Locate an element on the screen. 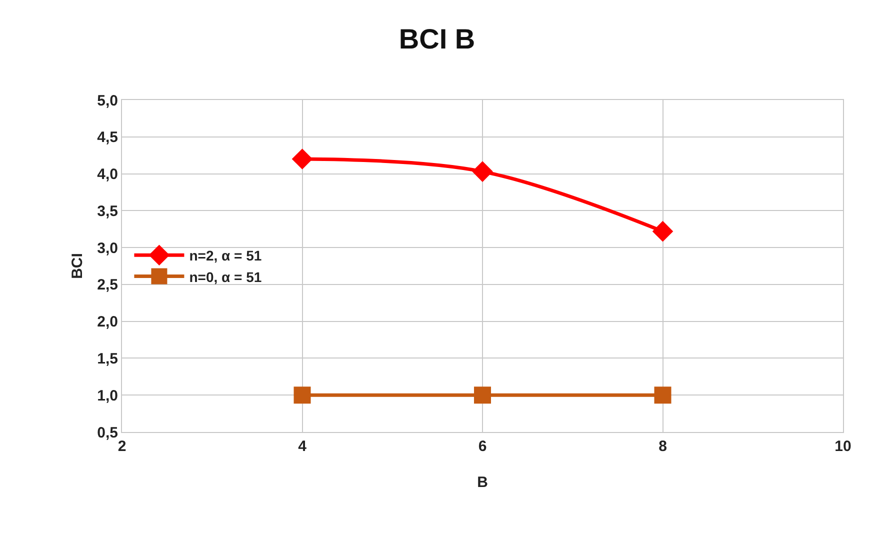 This screenshot has height=553, width=874. legend-label: n=2, α = 51 is located at coordinates (225, 256).